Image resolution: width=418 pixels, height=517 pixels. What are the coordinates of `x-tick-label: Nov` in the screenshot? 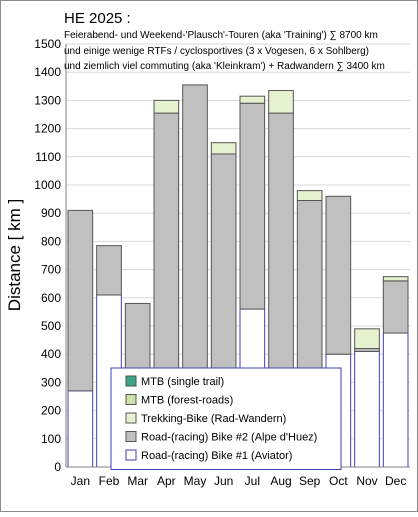 It's located at (366, 481).